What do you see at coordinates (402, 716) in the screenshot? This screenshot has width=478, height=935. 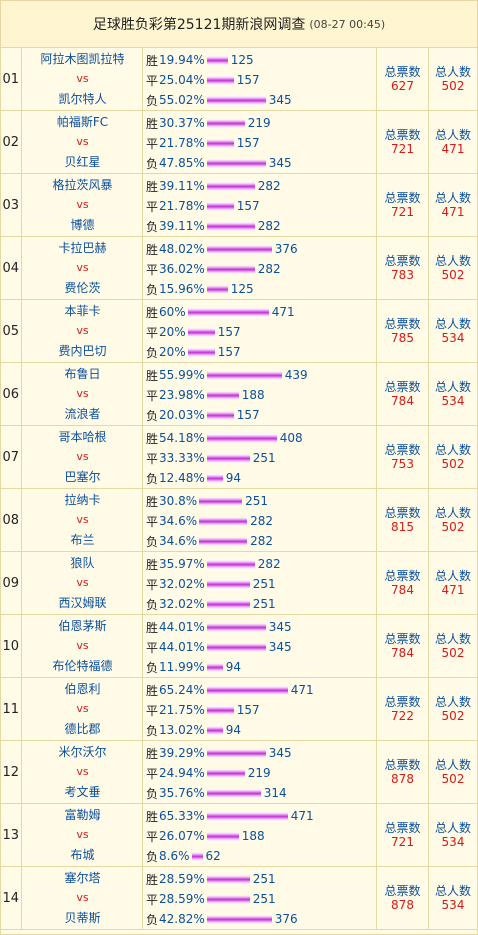 I see `total-votes-value: 722` at bounding box center [402, 716].